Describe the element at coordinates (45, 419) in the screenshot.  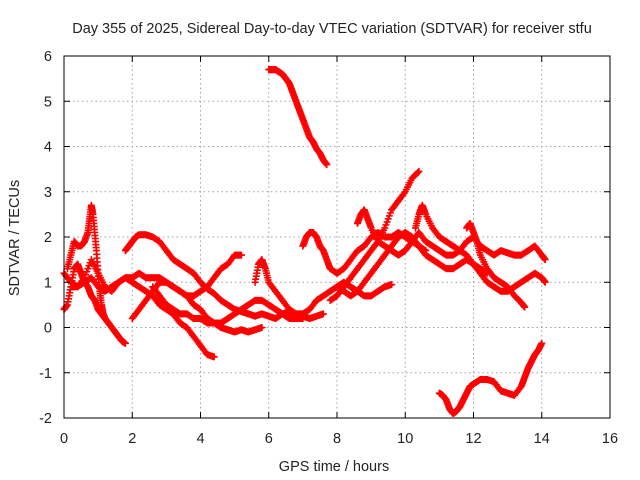
I see `y-tick-label: -2` at that location.